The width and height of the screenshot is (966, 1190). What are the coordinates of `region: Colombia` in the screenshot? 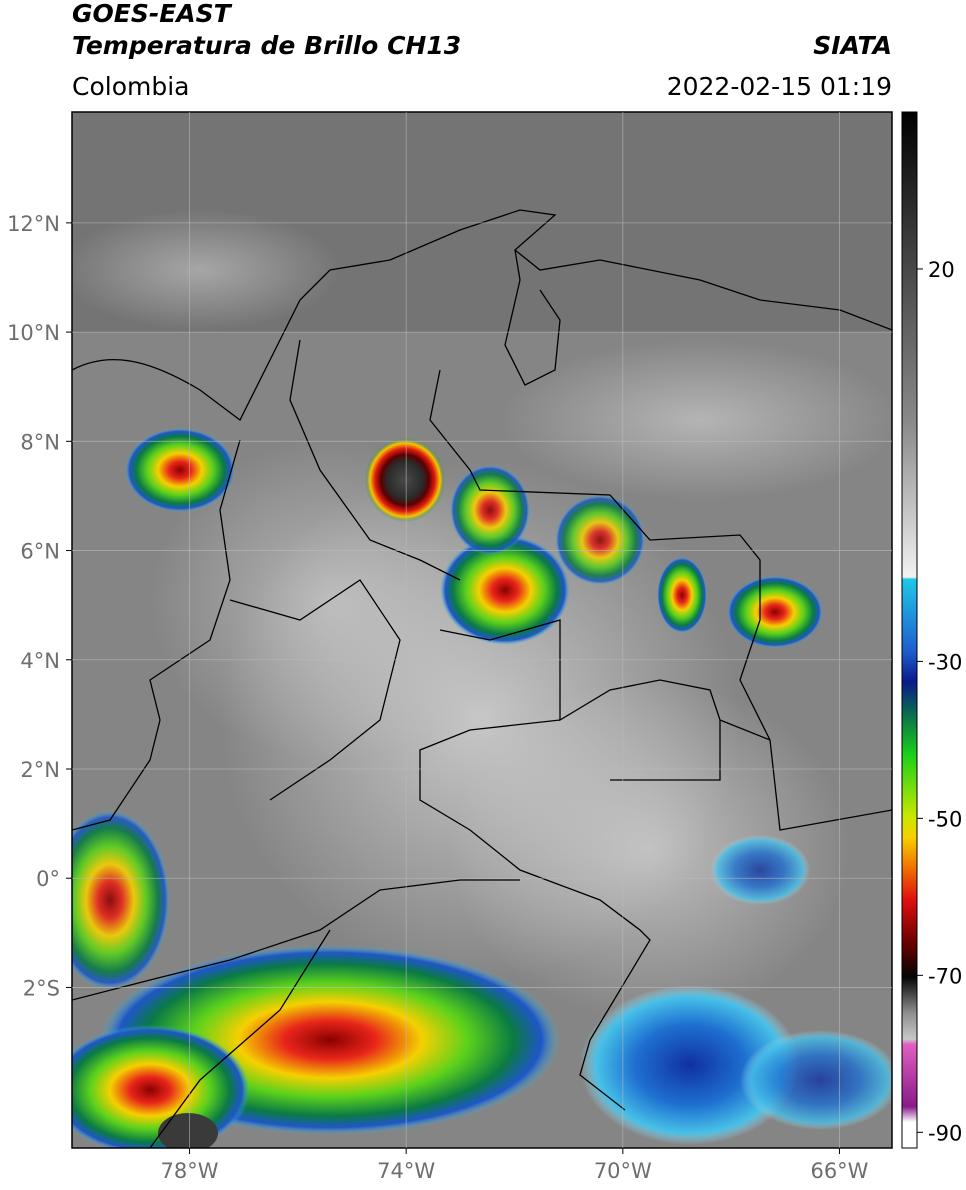 It's located at (130, 86).